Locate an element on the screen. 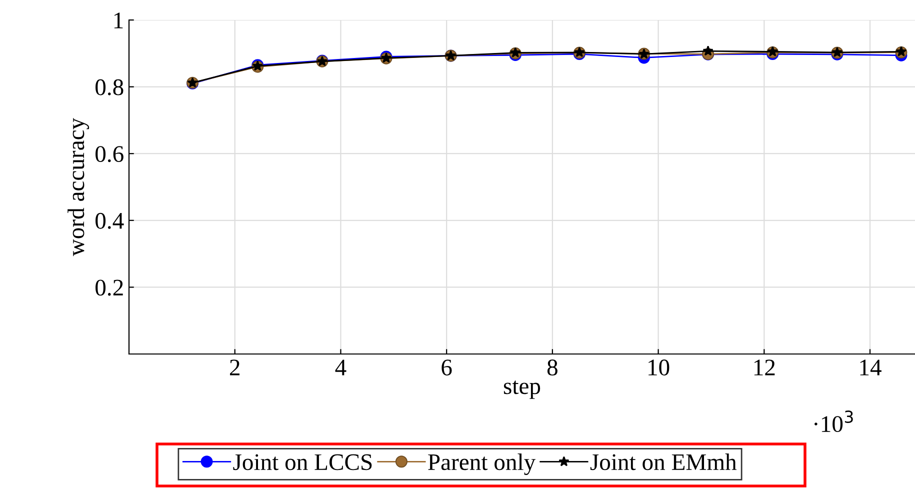  y-tick-label: 1 is located at coordinates (118, 20).